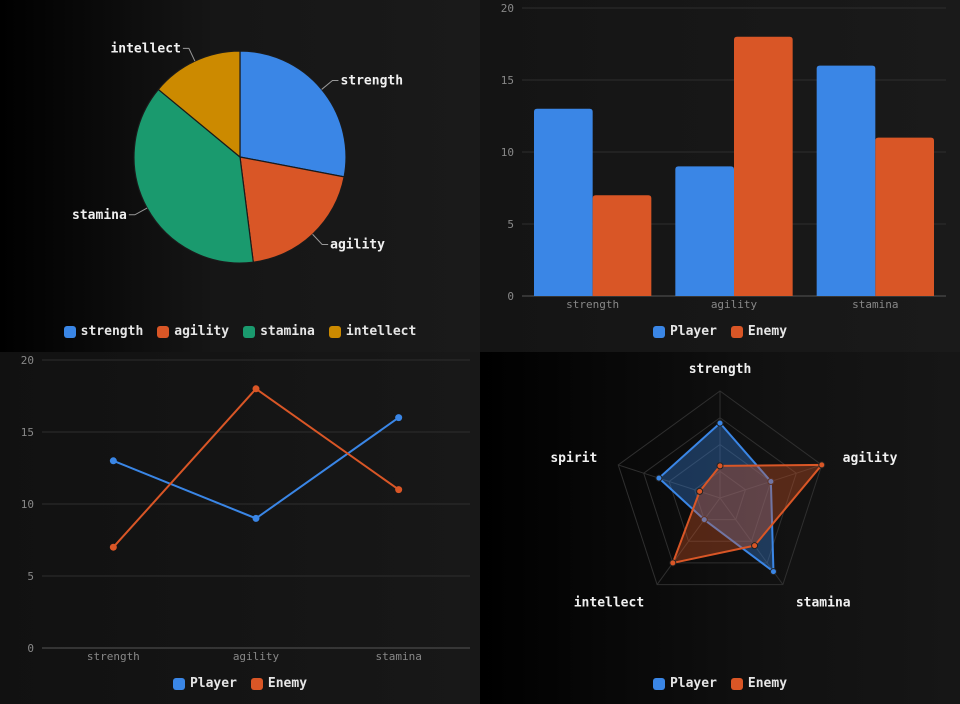 Image resolution: width=960 pixels, height=704 pixels. What do you see at coordinates (573, 458) in the screenshot?
I see `radar-axis-label-spirit: spirit` at bounding box center [573, 458].